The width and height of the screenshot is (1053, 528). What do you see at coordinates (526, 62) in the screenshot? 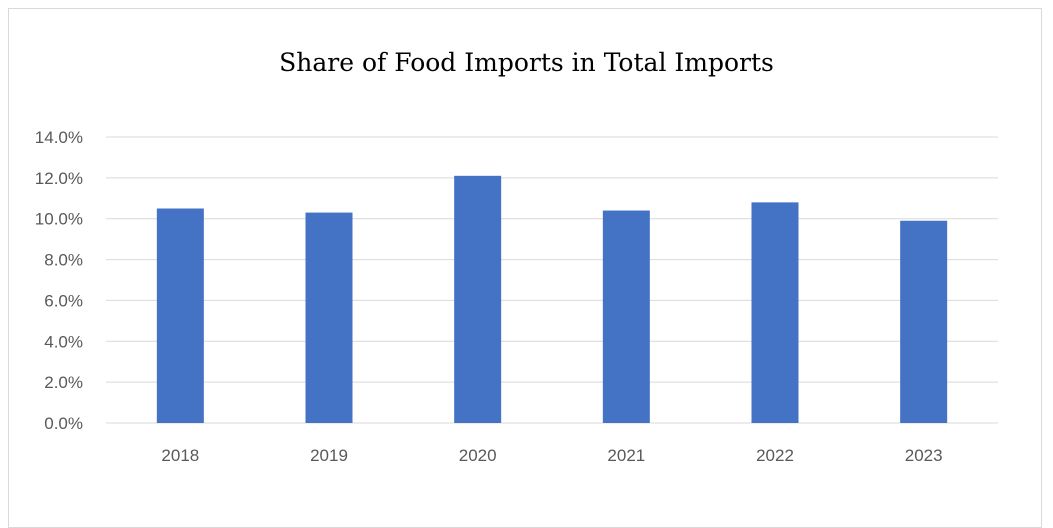
I see `chart-title: Share of Food Imports in Total Imports` at bounding box center [526, 62].